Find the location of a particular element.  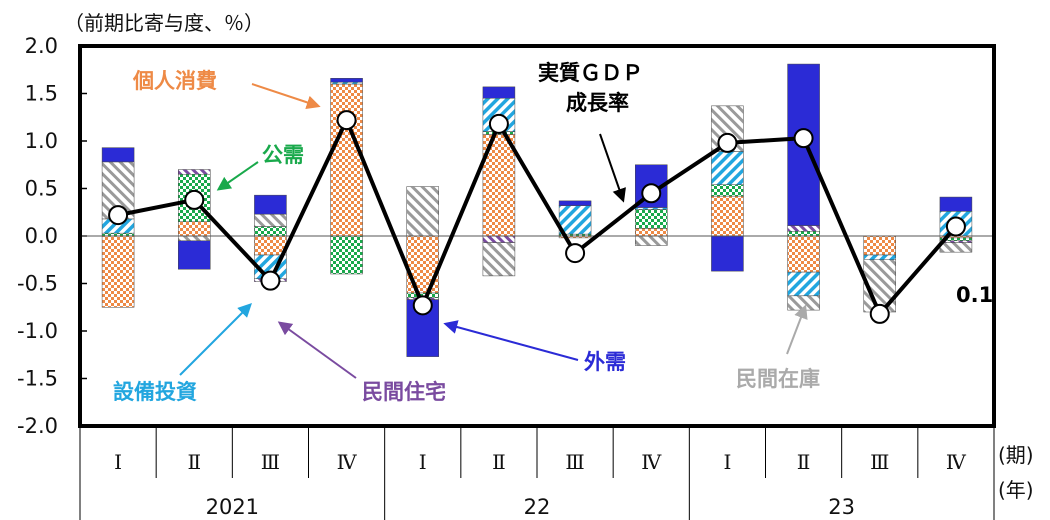

y-tick-label: 1.0 is located at coordinates (41, 141).